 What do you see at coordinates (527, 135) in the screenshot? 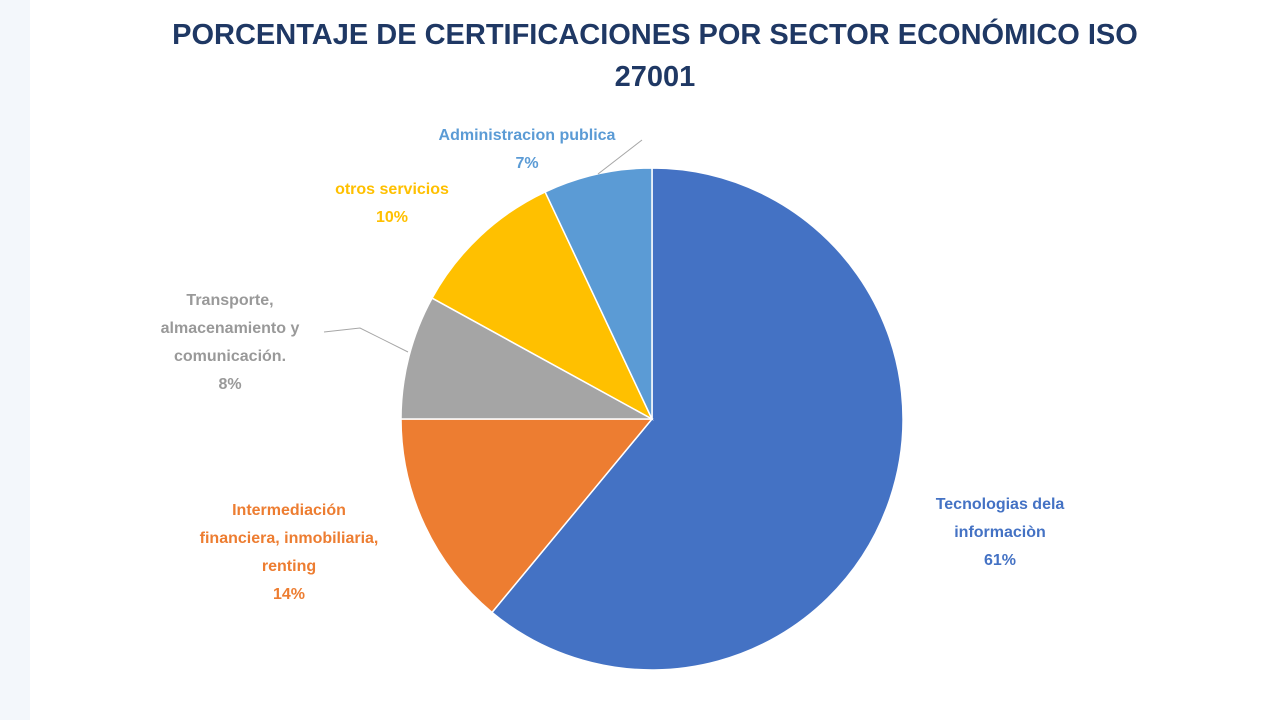
I see `slice-category-label: Administracion publica` at bounding box center [527, 135].